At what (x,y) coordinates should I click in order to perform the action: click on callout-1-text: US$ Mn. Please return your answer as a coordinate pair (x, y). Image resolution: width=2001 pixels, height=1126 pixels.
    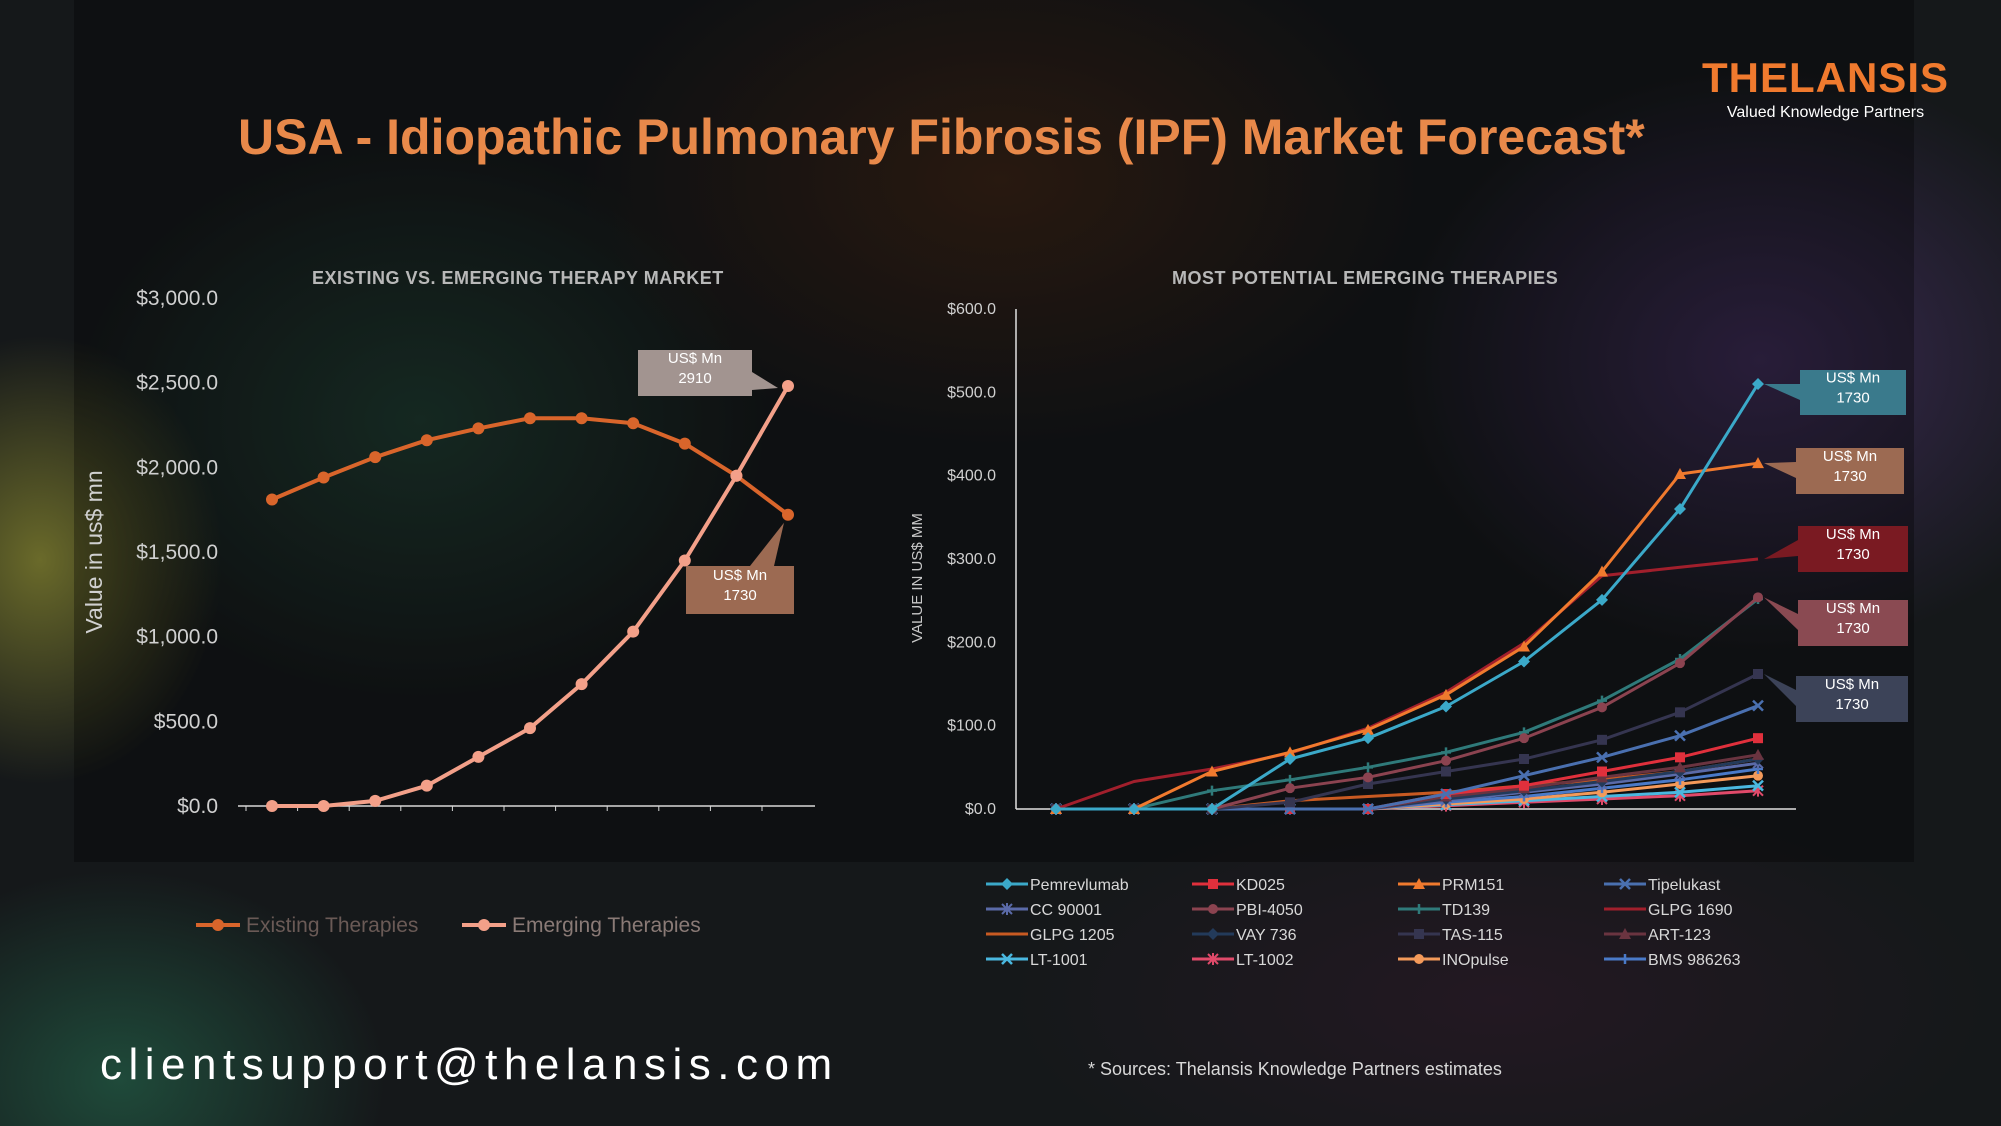
    Looking at the image, I should click on (1850, 456).